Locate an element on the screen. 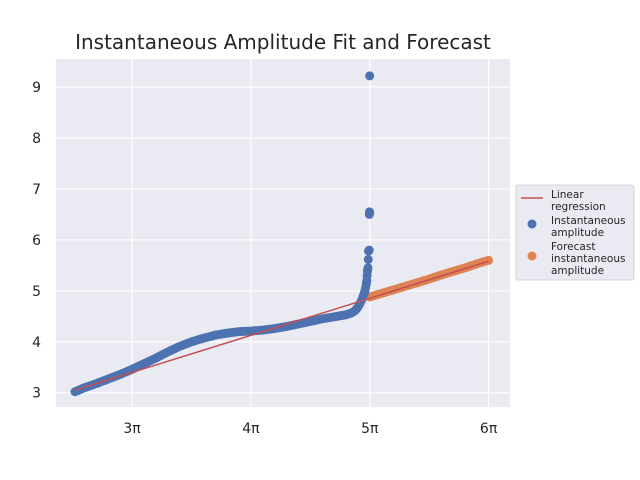 The image size is (640, 480). y-tick-label: 7 is located at coordinates (36, 190).